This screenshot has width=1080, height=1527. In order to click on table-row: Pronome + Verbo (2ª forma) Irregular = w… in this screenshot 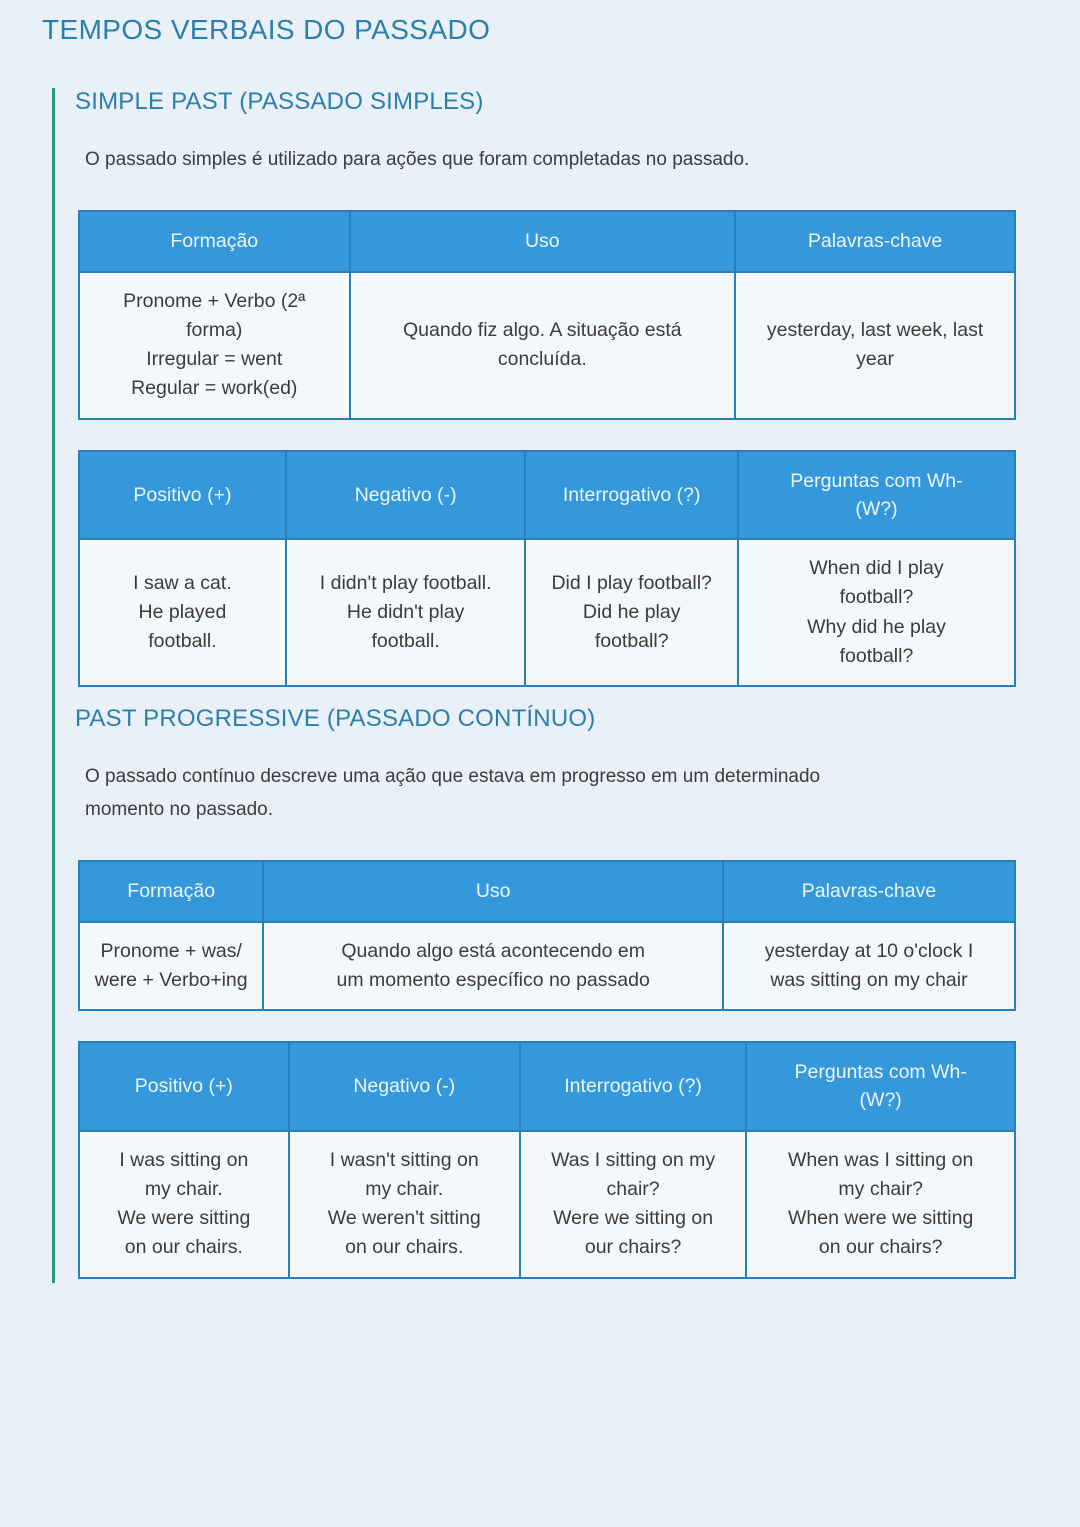, I will do `click(547, 345)`.